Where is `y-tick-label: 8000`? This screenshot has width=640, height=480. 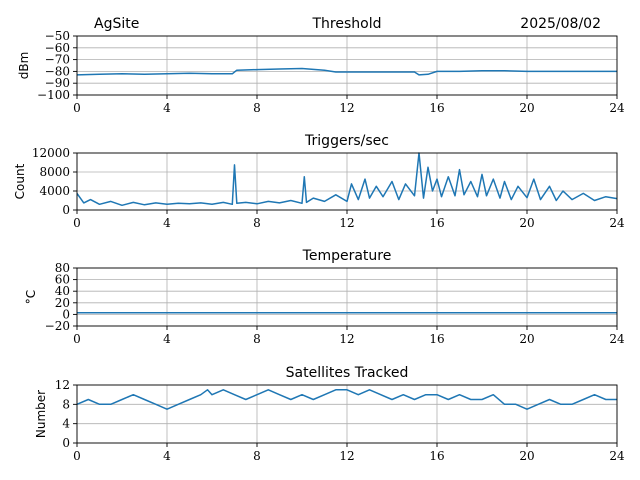 y-tick-label: 8000 is located at coordinates (54, 172).